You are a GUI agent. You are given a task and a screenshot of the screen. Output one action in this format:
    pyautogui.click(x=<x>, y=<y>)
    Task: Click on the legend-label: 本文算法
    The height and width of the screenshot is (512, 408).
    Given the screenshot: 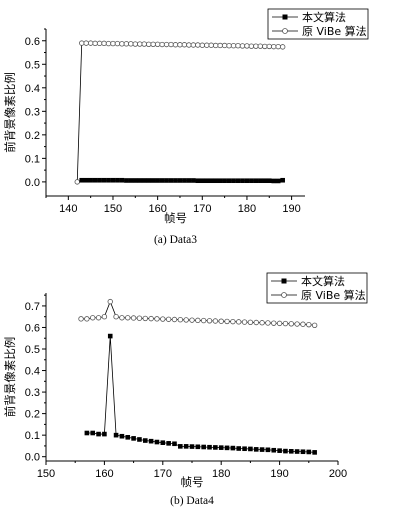 What is the action you would take?
    pyautogui.click(x=323, y=281)
    